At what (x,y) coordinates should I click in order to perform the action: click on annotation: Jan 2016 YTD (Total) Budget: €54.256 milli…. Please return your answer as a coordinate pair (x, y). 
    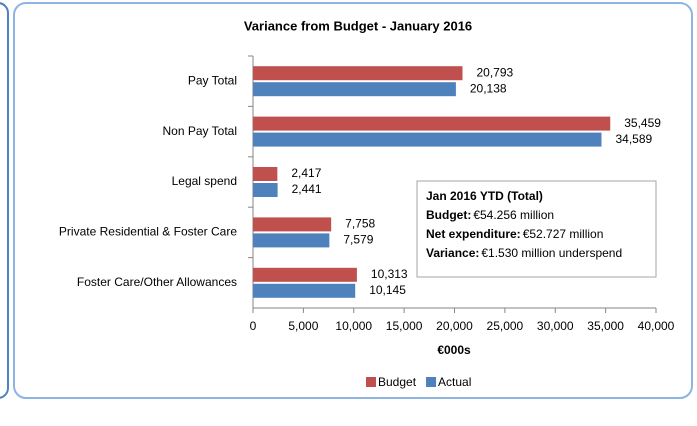
    Looking at the image, I should click on (536, 229).